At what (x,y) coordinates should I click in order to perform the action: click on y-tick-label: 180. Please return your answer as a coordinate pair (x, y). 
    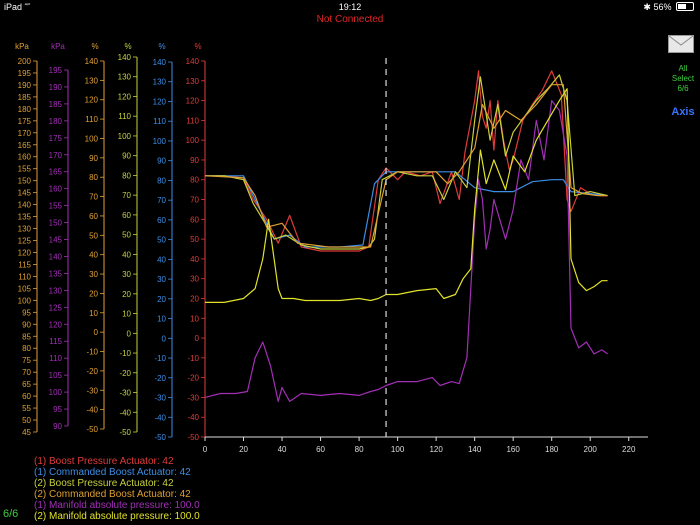
    Looking at the image, I should click on (56, 121).